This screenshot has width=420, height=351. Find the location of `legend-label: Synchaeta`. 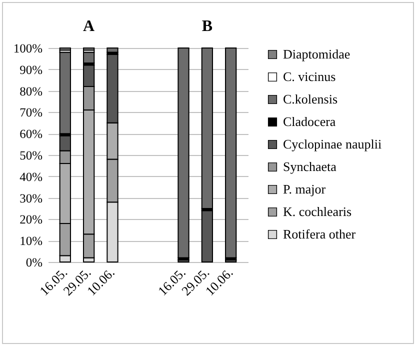

legend-label: Synchaeta is located at coordinates (310, 166).